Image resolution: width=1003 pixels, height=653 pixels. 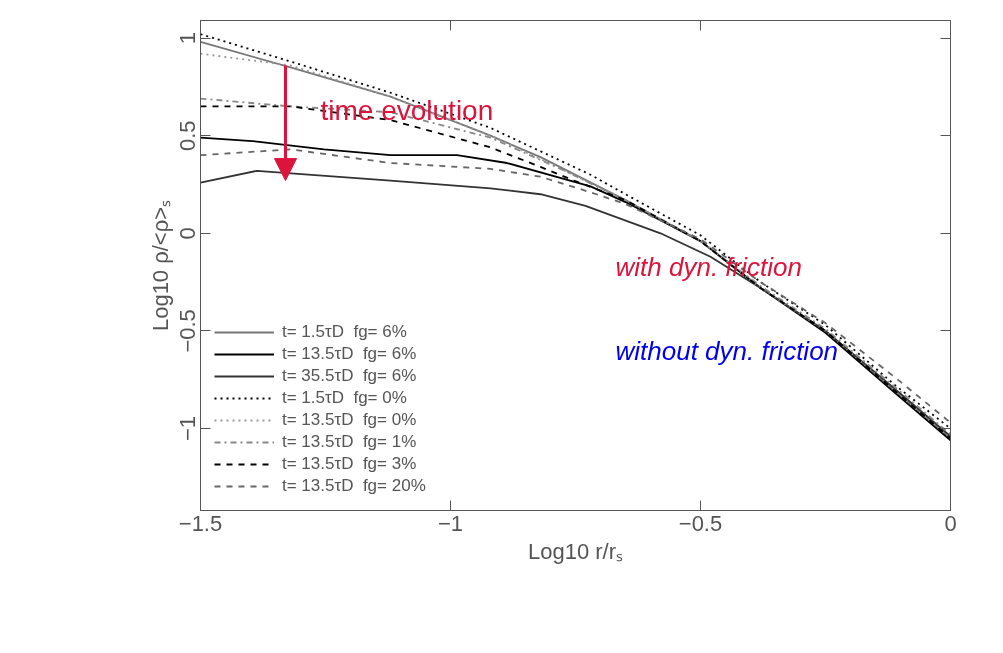 What do you see at coordinates (188, 233) in the screenshot?
I see `y-tick-label: 0` at bounding box center [188, 233].